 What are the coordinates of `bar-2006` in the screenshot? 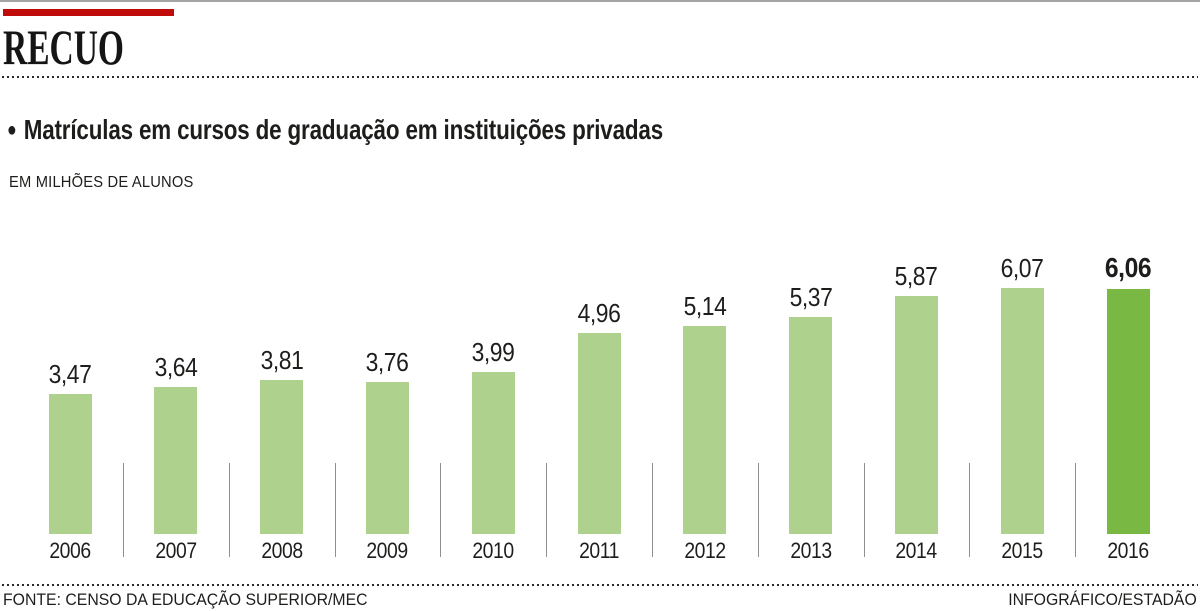 It's located at (70, 463).